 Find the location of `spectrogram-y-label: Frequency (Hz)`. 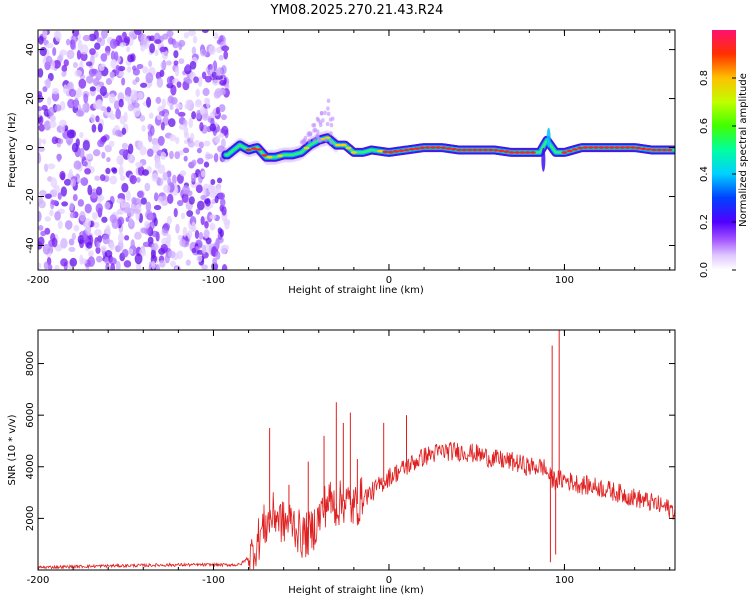

spectrogram-y-label: Frequency (Hz) is located at coordinates (12, 150).